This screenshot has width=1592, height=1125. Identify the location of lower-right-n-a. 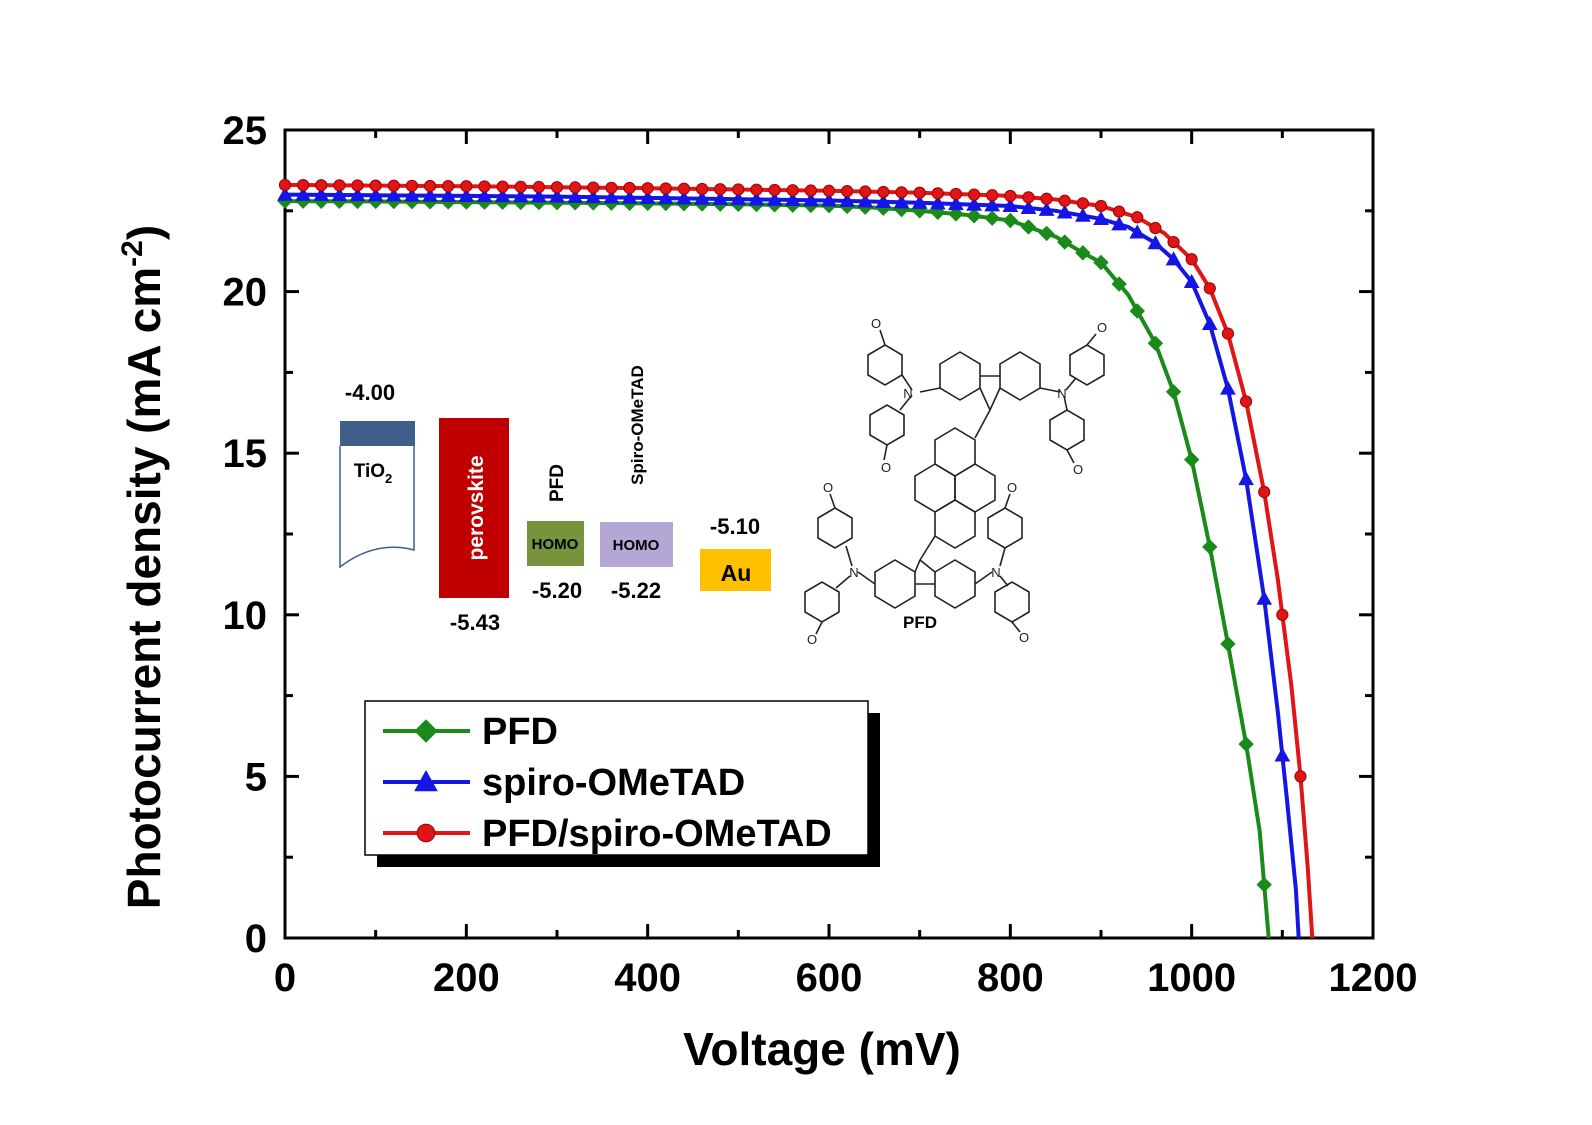
(1002, 557).